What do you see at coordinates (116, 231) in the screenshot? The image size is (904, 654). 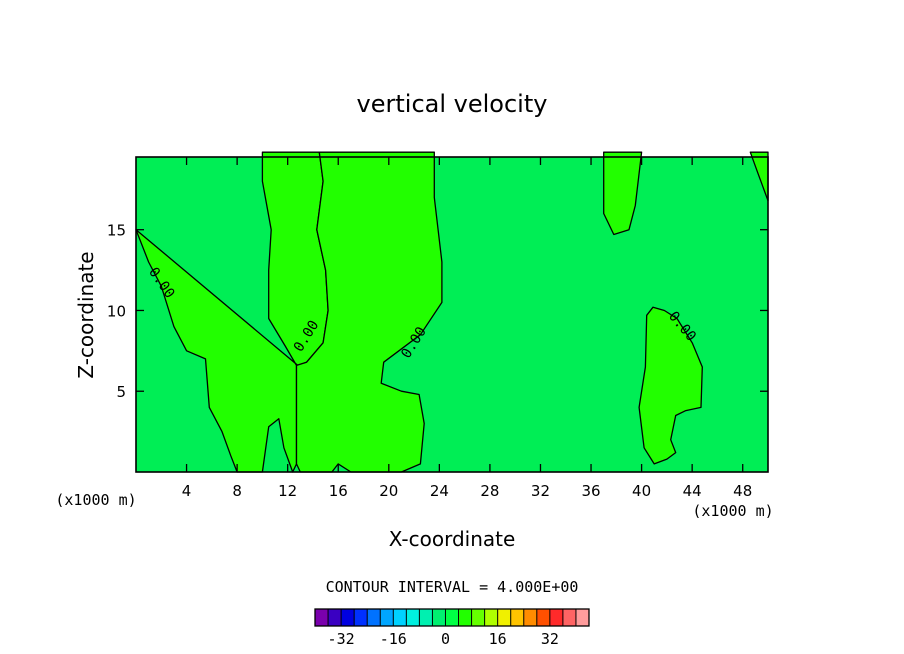 I see `y-tick-label: 15` at bounding box center [116, 231].